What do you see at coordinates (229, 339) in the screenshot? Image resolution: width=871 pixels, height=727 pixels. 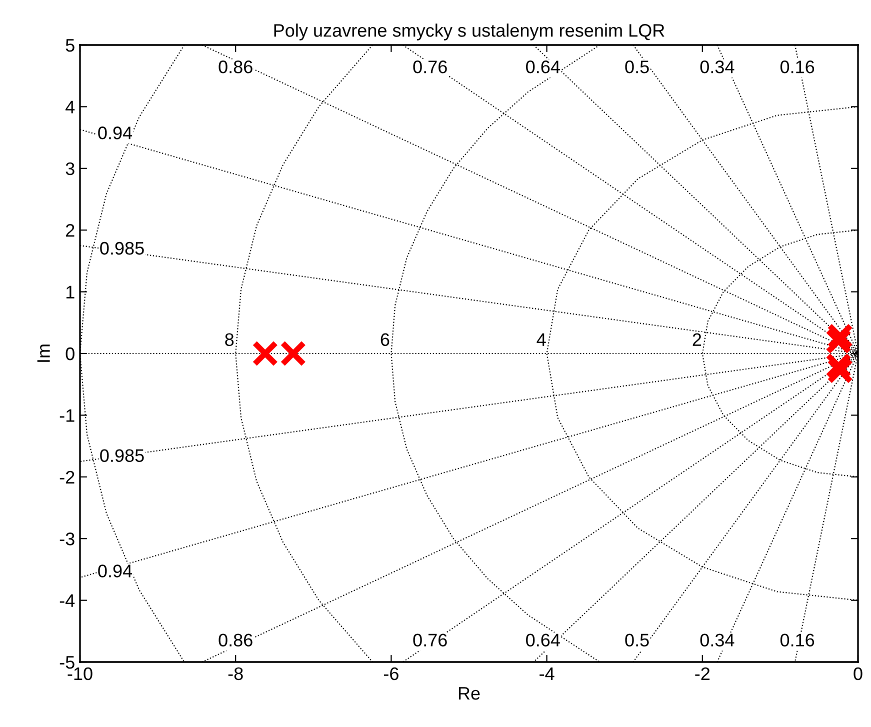 I see `annotation: 8` at bounding box center [229, 339].